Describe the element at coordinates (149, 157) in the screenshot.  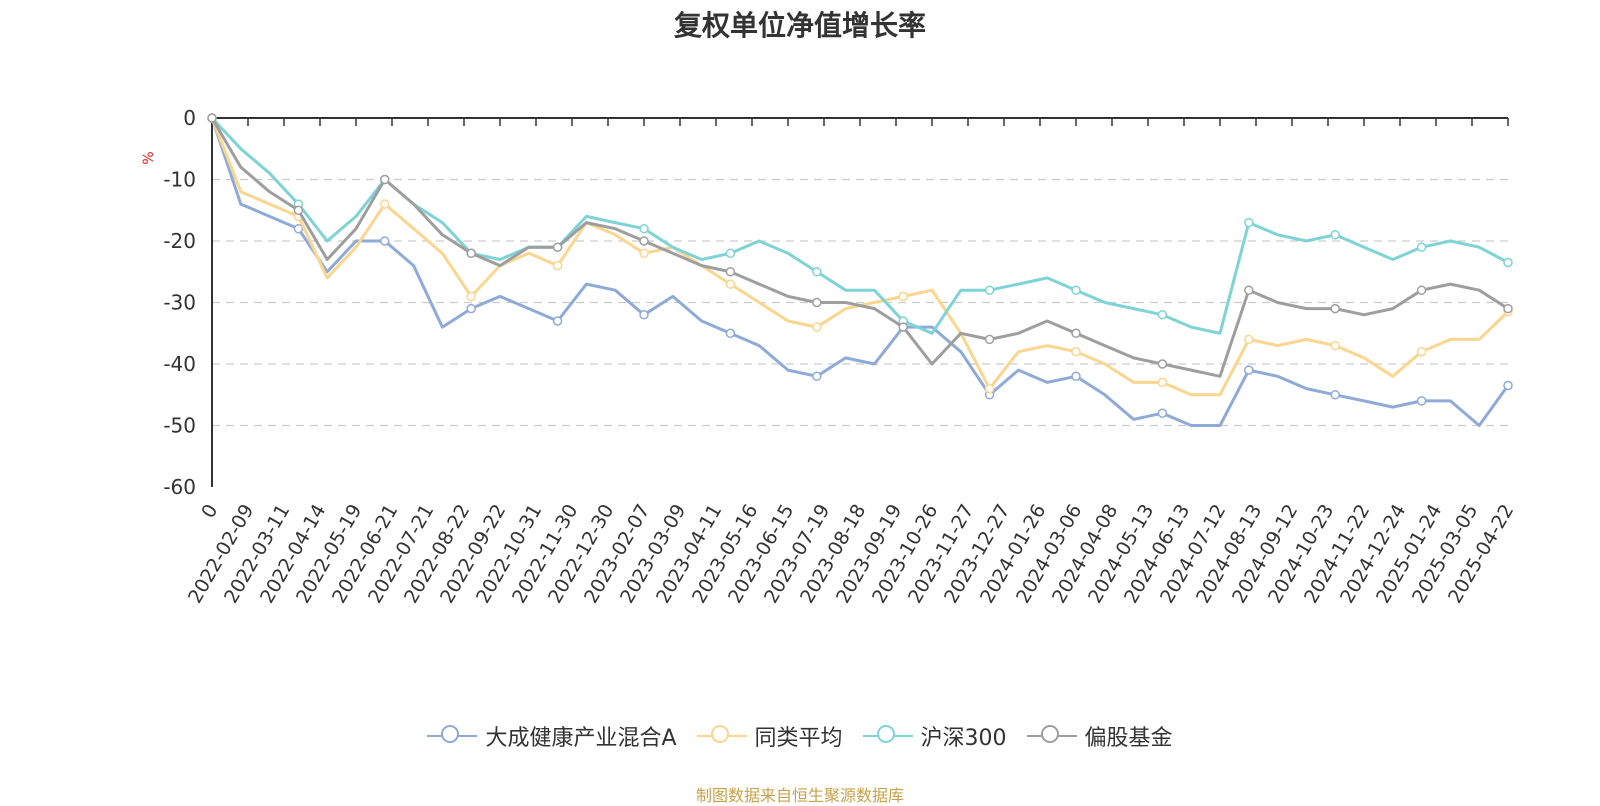
I see `y-axis-label: %` at that location.